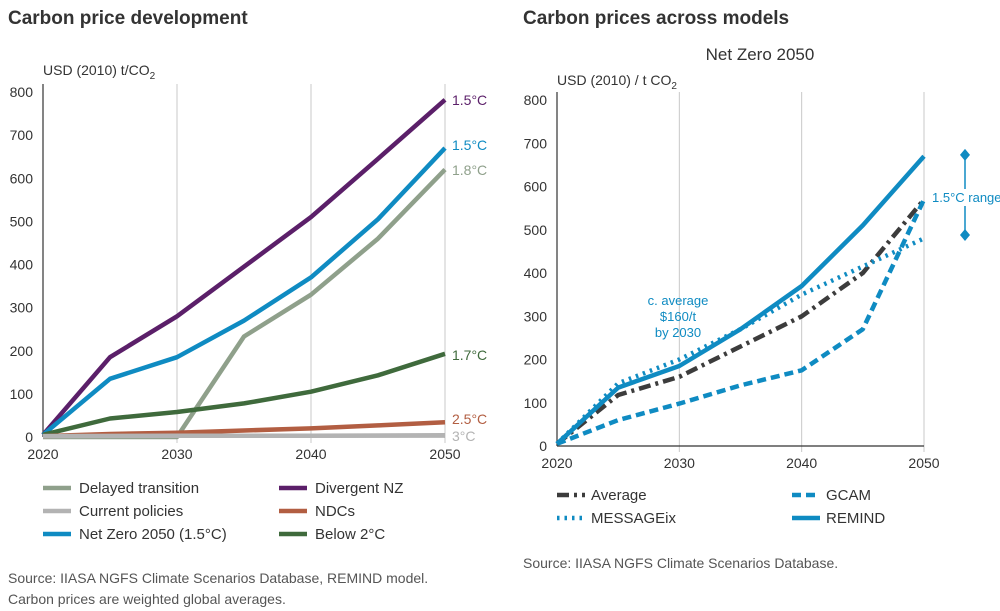 The image size is (1000, 611). What do you see at coordinates (848, 495) in the screenshot?
I see `legend-label-gcam: GCAM` at bounding box center [848, 495].